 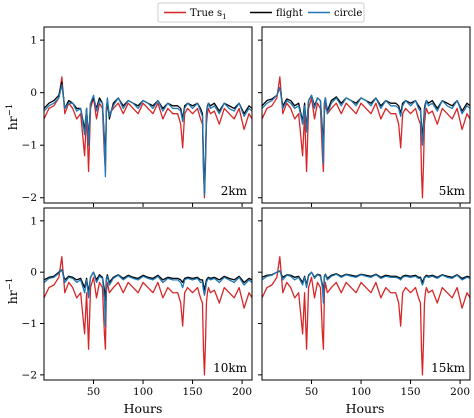 I want to click on series-line-circle-5km, so click(x=366, y=125).